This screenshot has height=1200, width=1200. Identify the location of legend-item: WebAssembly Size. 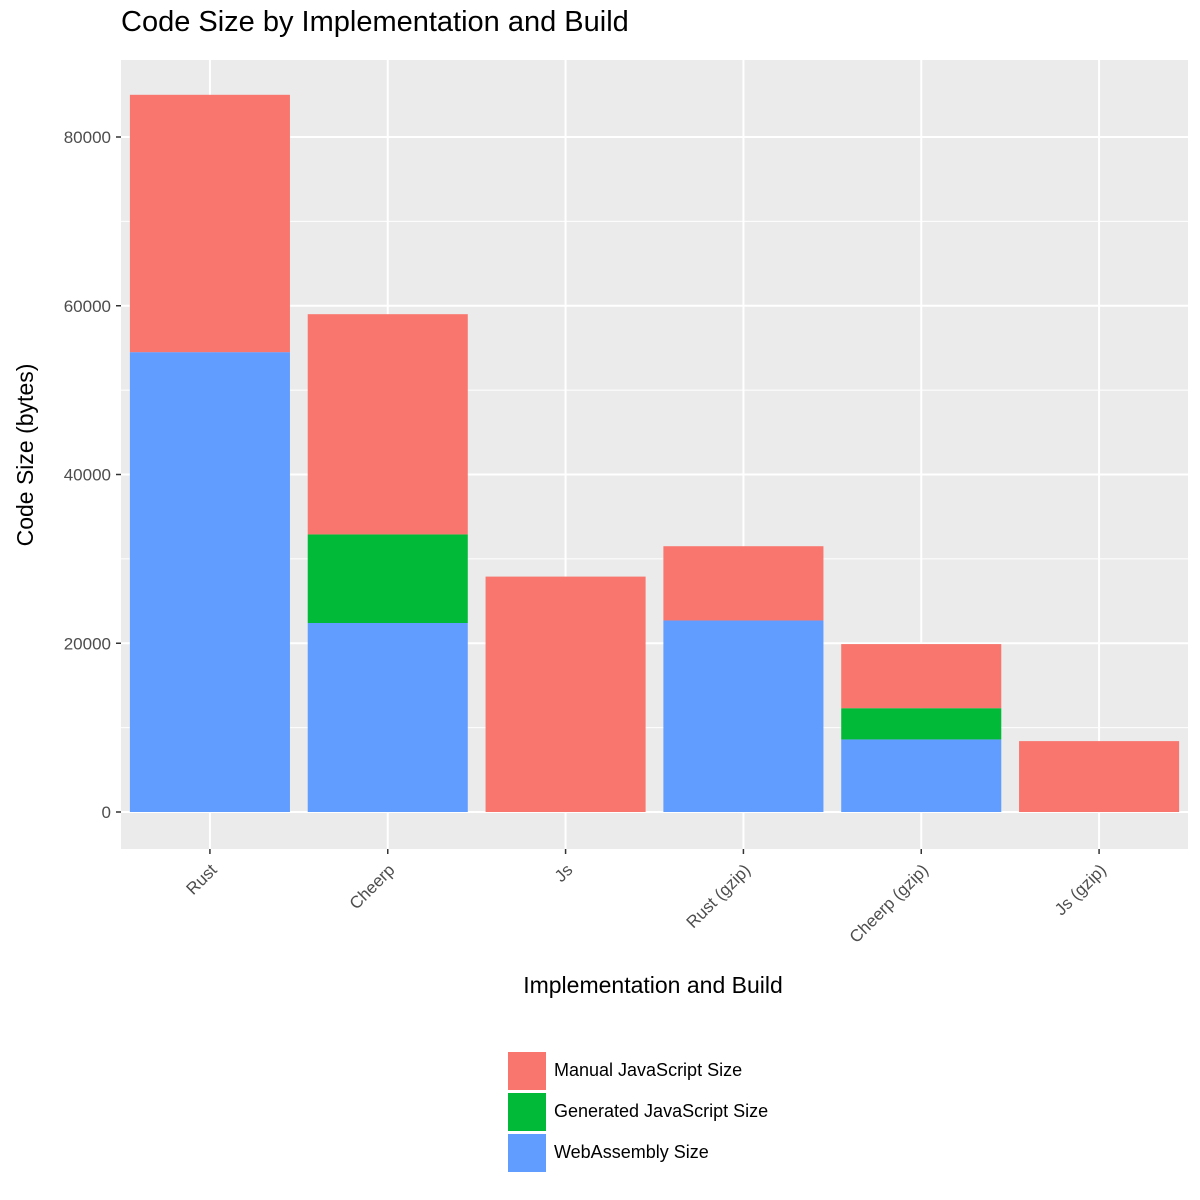
(638, 1152).